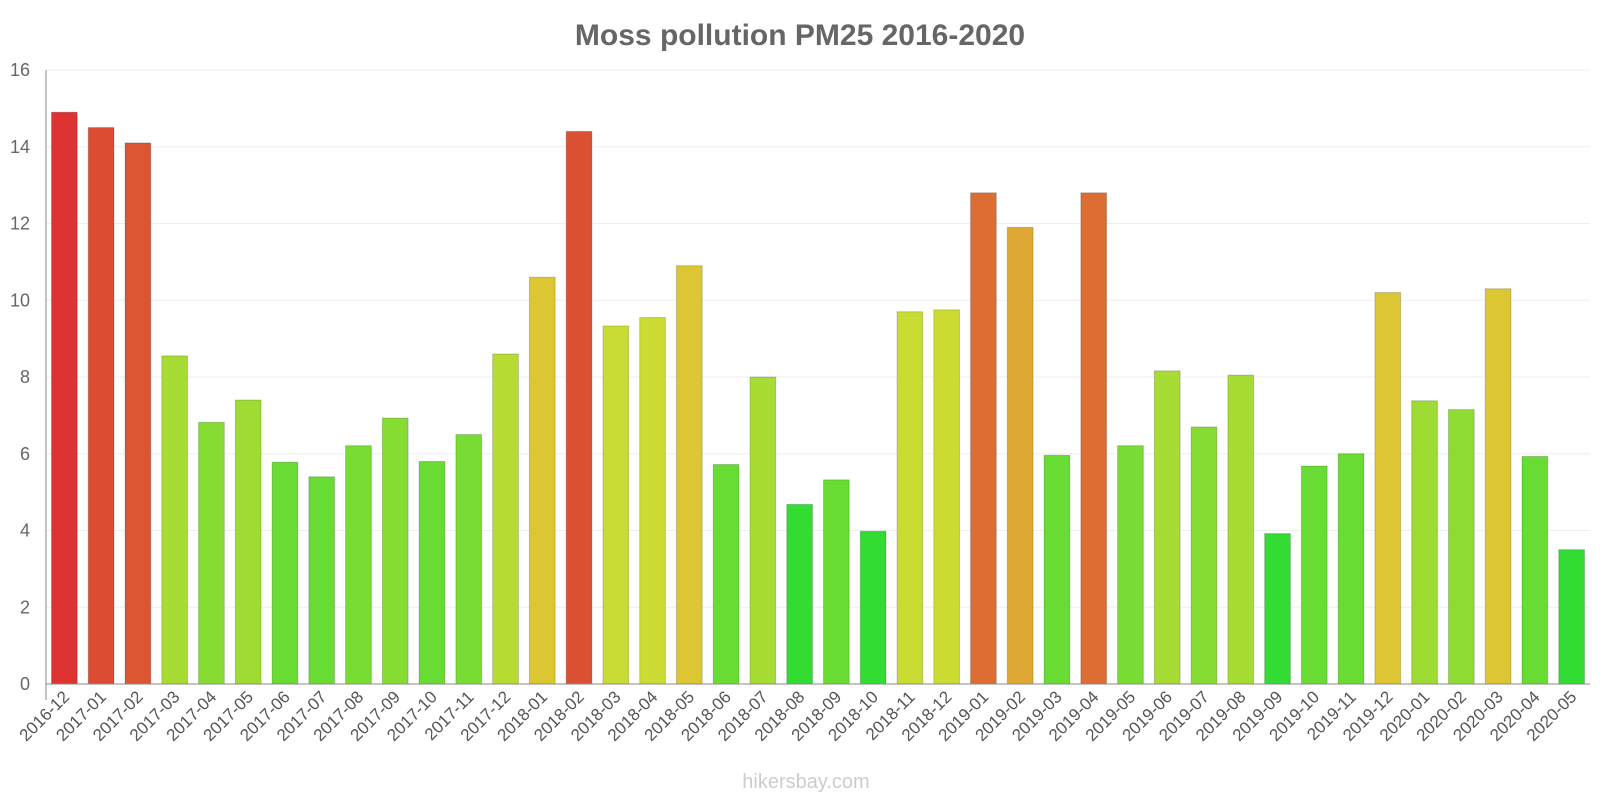  What do you see at coordinates (25, 684) in the screenshot?
I see `y-tick-label: 0` at bounding box center [25, 684].